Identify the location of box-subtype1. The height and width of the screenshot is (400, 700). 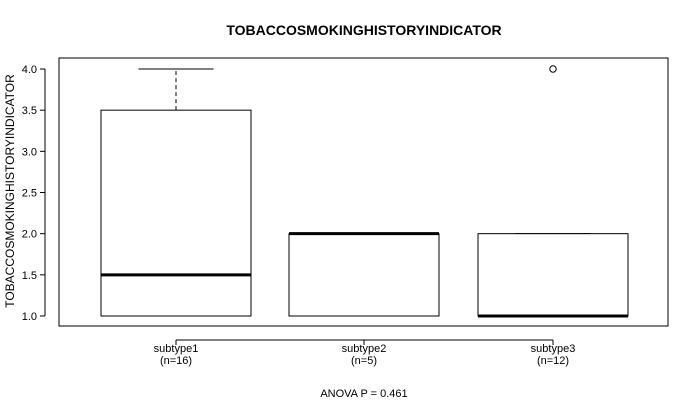
(176, 192).